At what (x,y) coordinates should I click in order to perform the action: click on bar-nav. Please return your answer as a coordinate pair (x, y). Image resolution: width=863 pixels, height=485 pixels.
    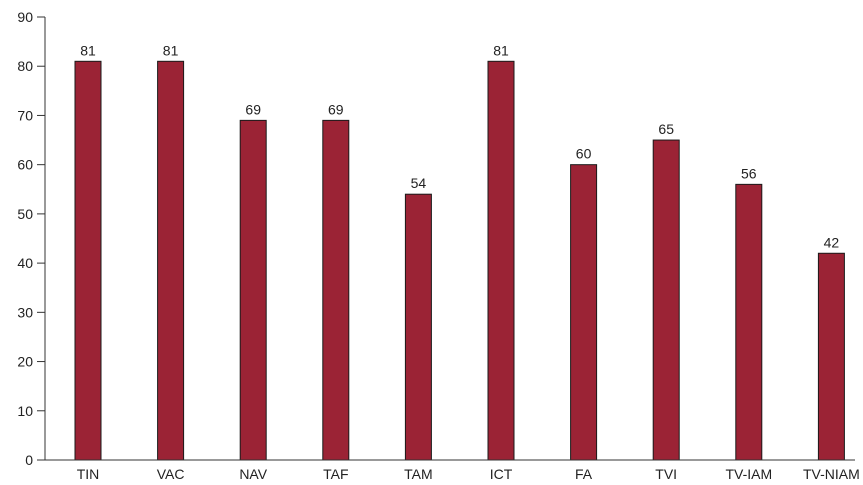
    Looking at the image, I should click on (253, 290).